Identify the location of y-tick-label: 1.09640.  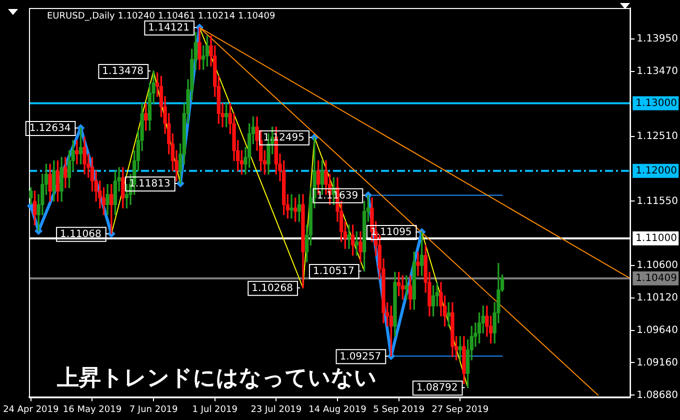
(657, 330).